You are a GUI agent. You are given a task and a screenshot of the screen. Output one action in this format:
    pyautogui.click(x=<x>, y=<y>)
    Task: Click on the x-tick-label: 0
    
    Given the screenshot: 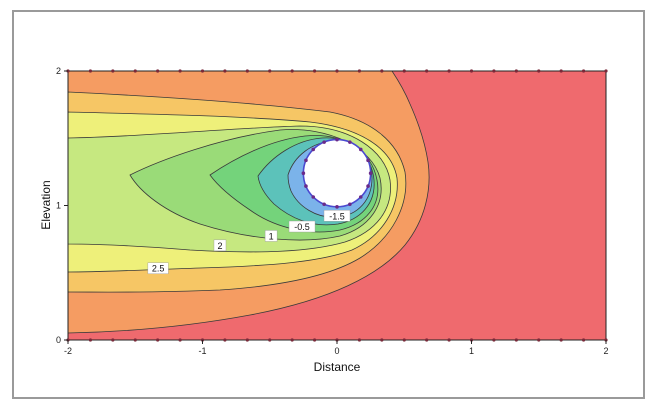 What is the action you would take?
    pyautogui.click(x=336, y=351)
    